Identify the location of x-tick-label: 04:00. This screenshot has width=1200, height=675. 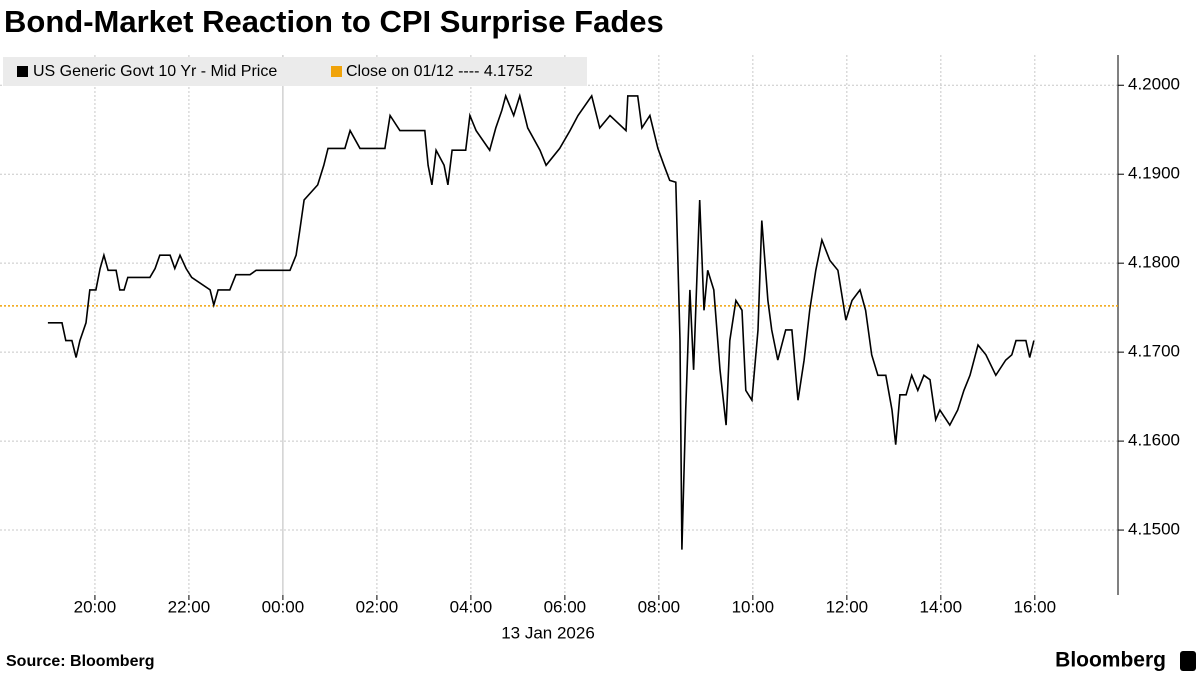
(471, 606).